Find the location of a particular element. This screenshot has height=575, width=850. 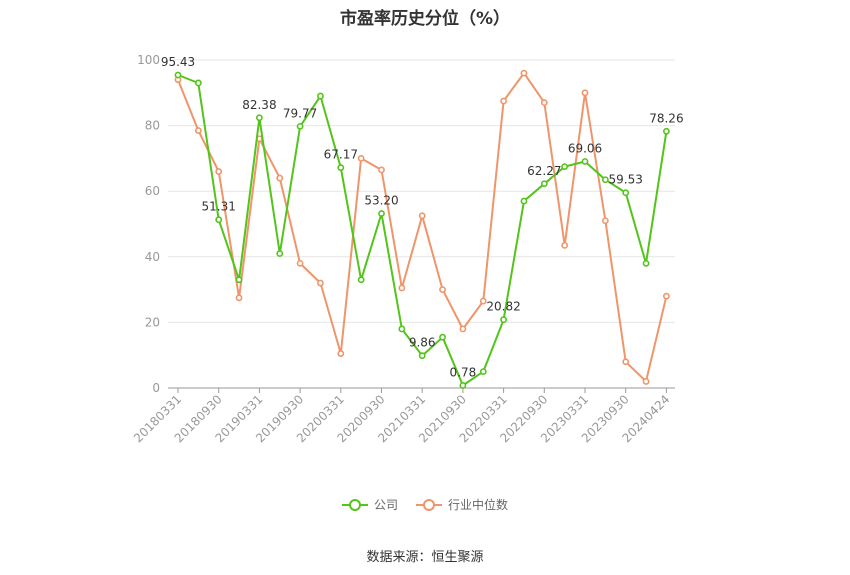

legend-label-company: 公司 is located at coordinates (385, 505).